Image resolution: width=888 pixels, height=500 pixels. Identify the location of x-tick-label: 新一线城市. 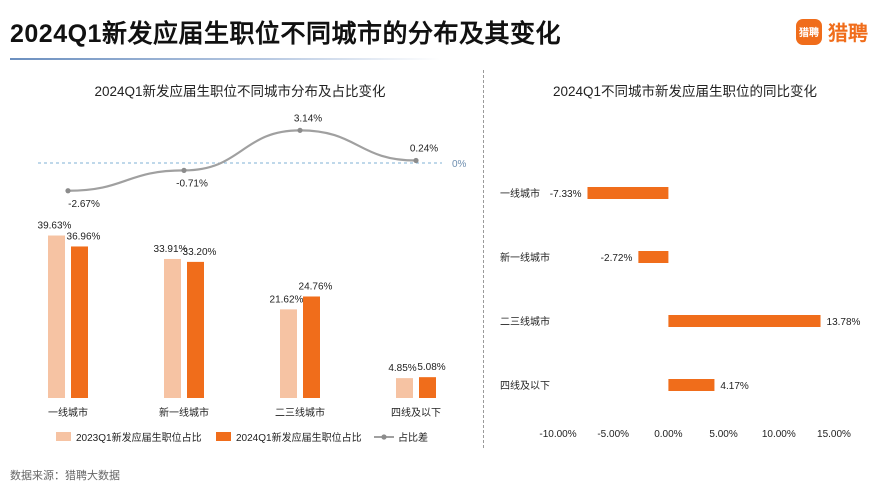
(184, 412).